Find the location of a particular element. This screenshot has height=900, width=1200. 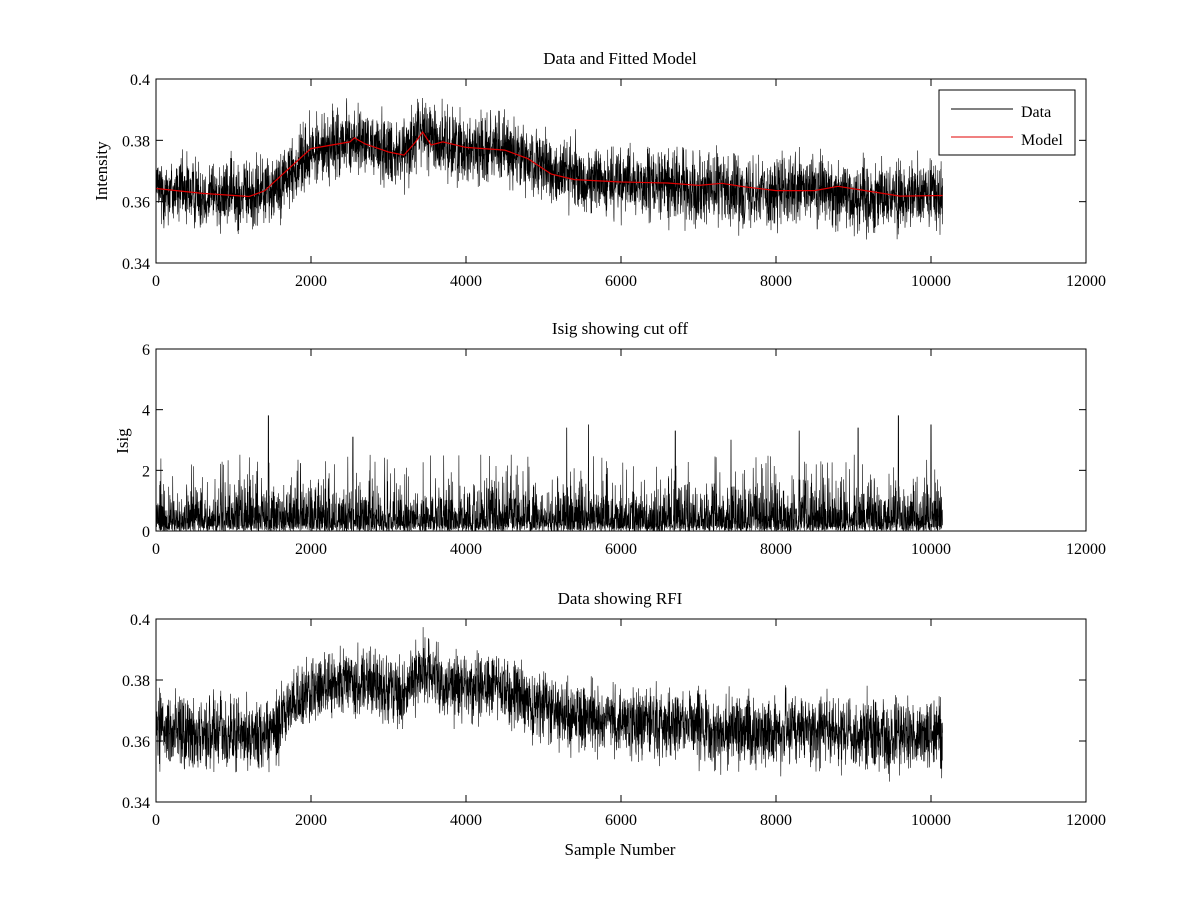

panel-1-ylabel: Intensity is located at coordinates (101, 171).